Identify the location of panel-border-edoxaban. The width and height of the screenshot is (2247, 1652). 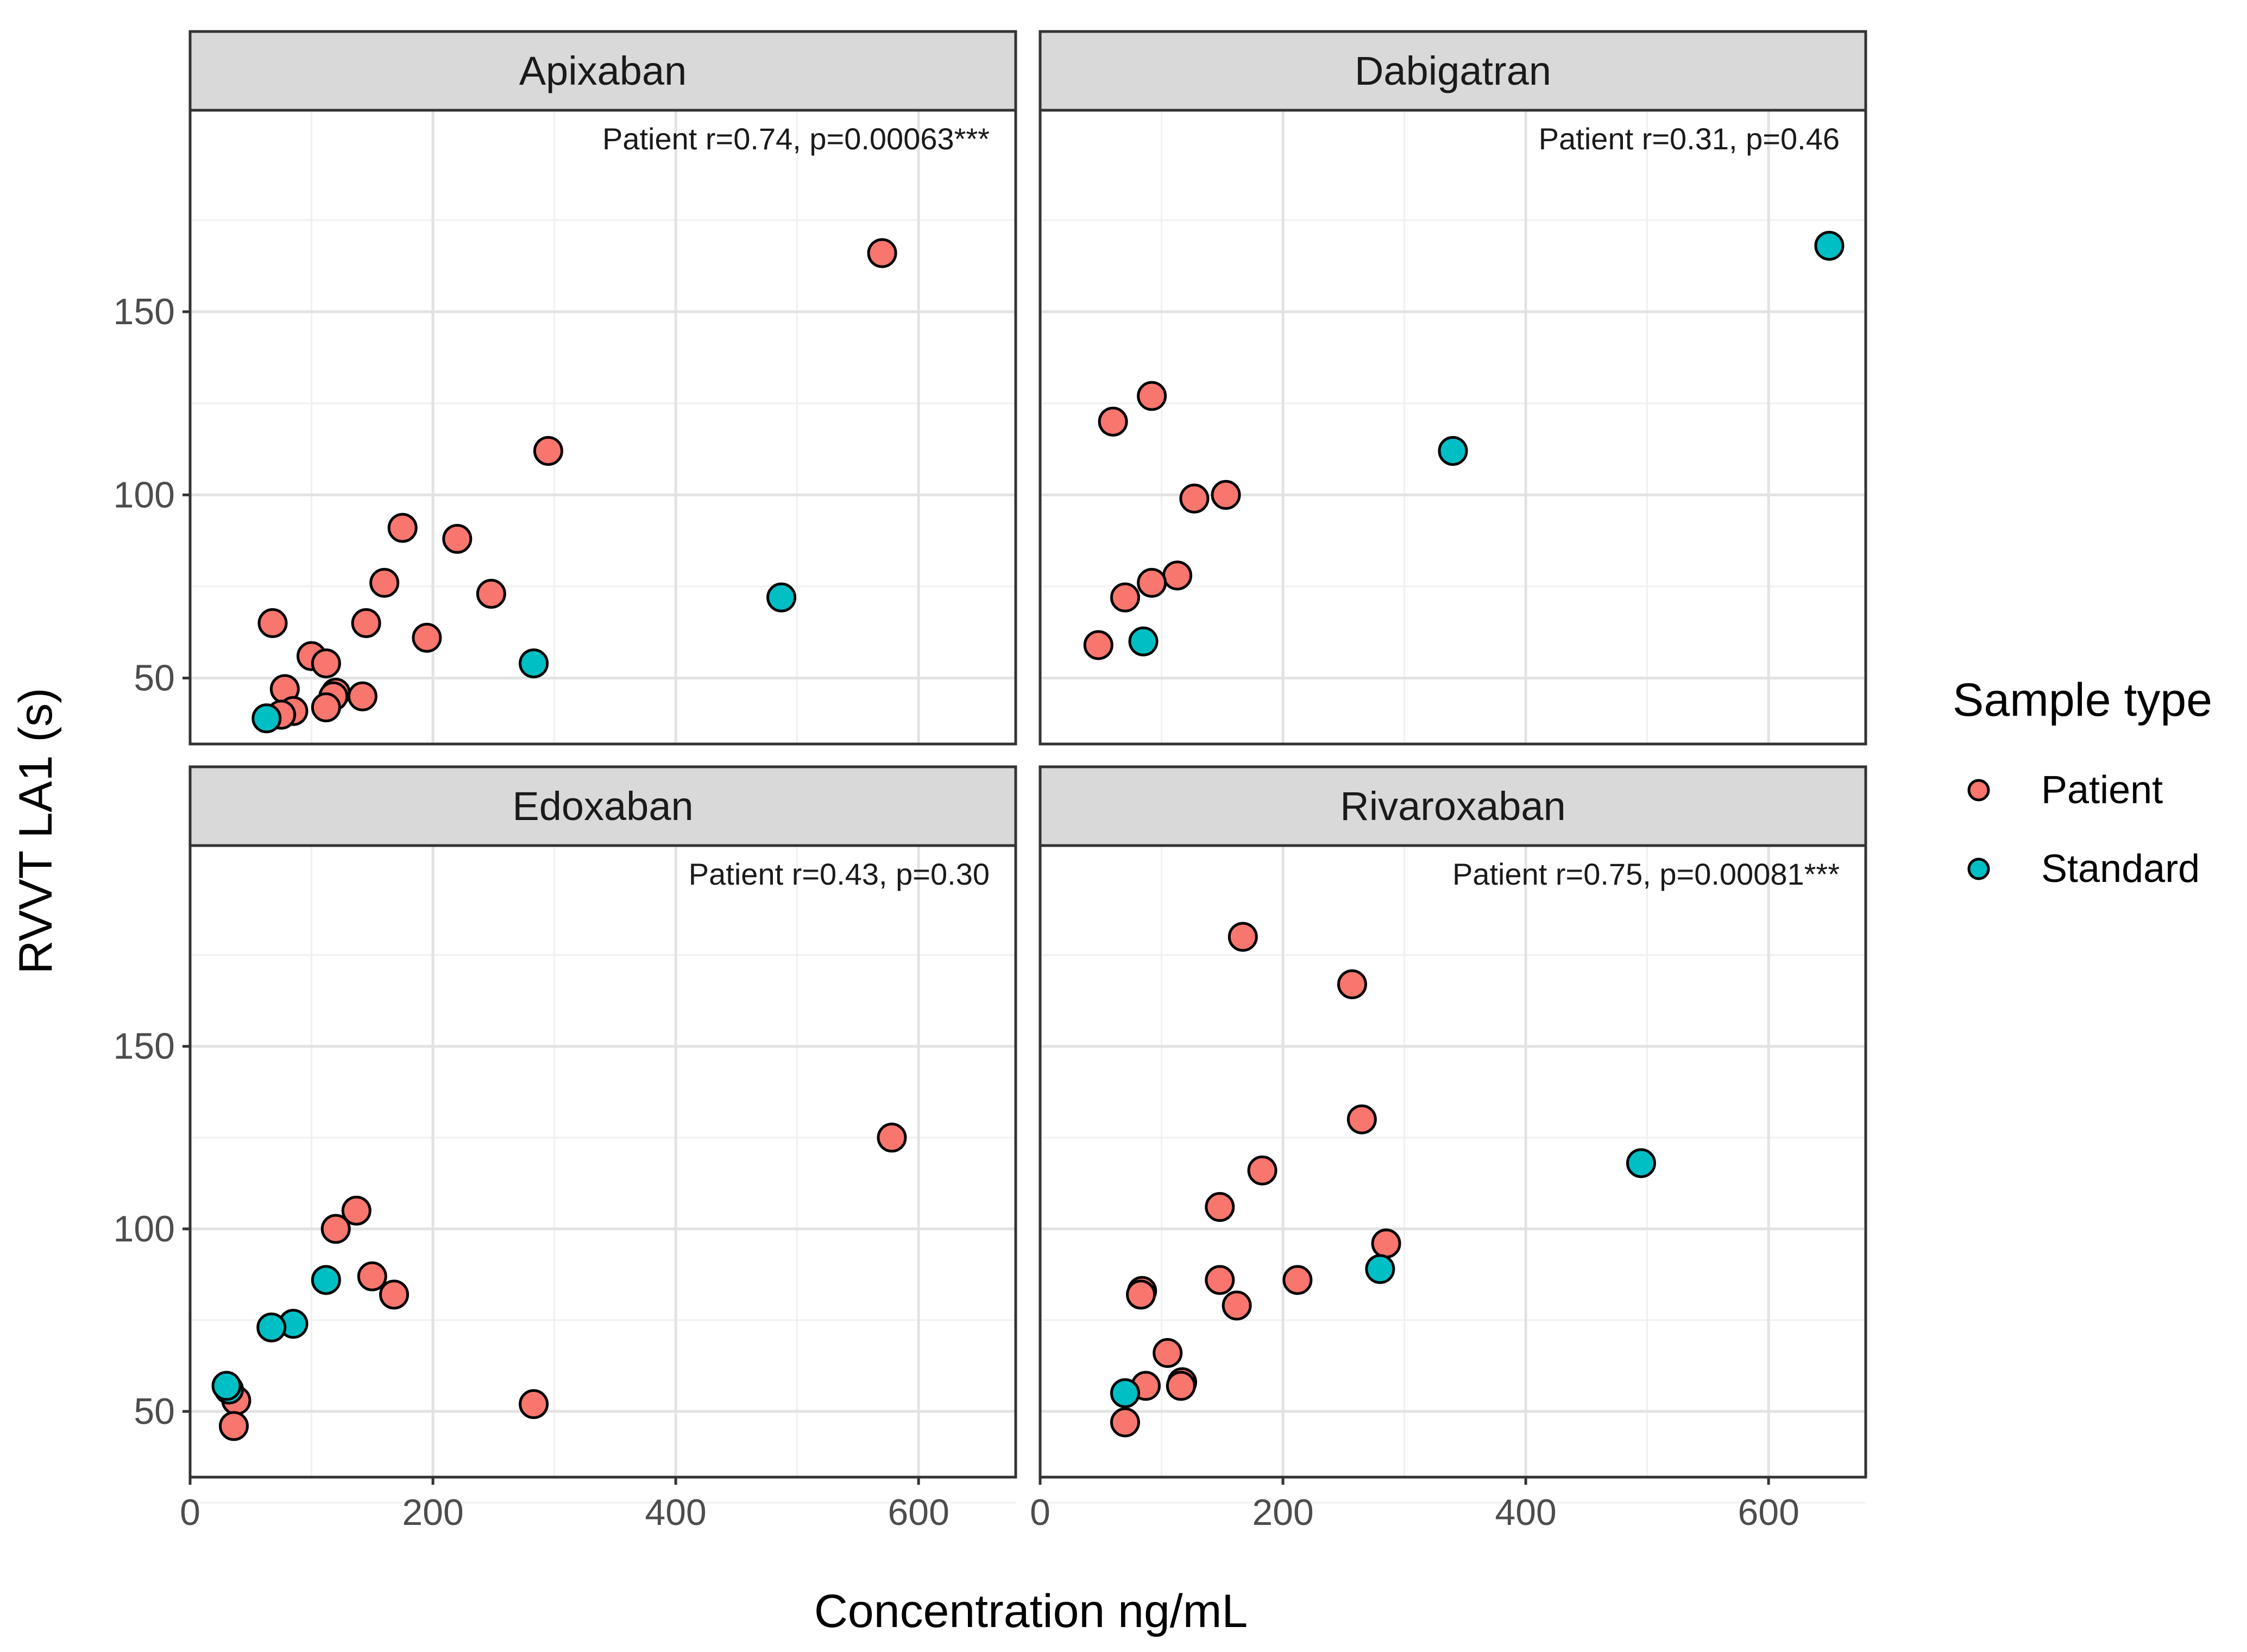
(602, 1161).